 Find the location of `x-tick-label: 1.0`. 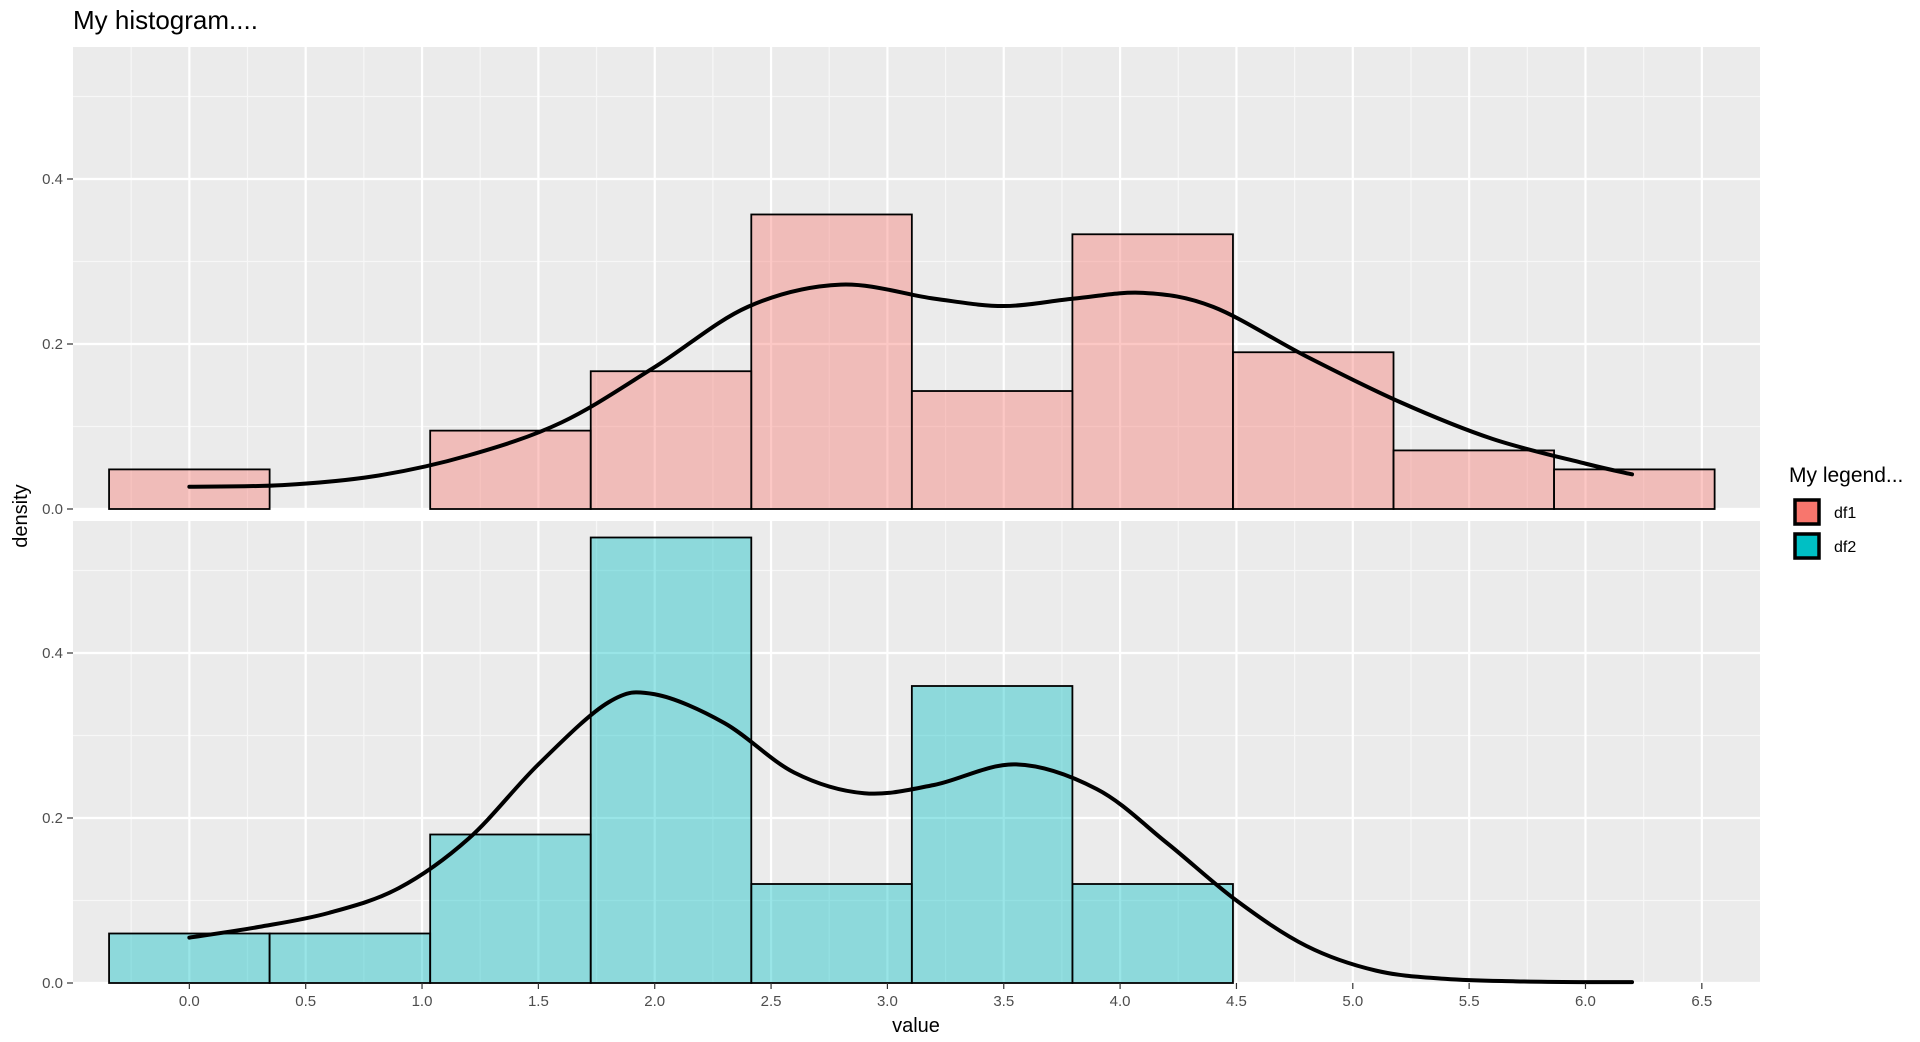

x-tick-label: 1.0 is located at coordinates (422, 1001).